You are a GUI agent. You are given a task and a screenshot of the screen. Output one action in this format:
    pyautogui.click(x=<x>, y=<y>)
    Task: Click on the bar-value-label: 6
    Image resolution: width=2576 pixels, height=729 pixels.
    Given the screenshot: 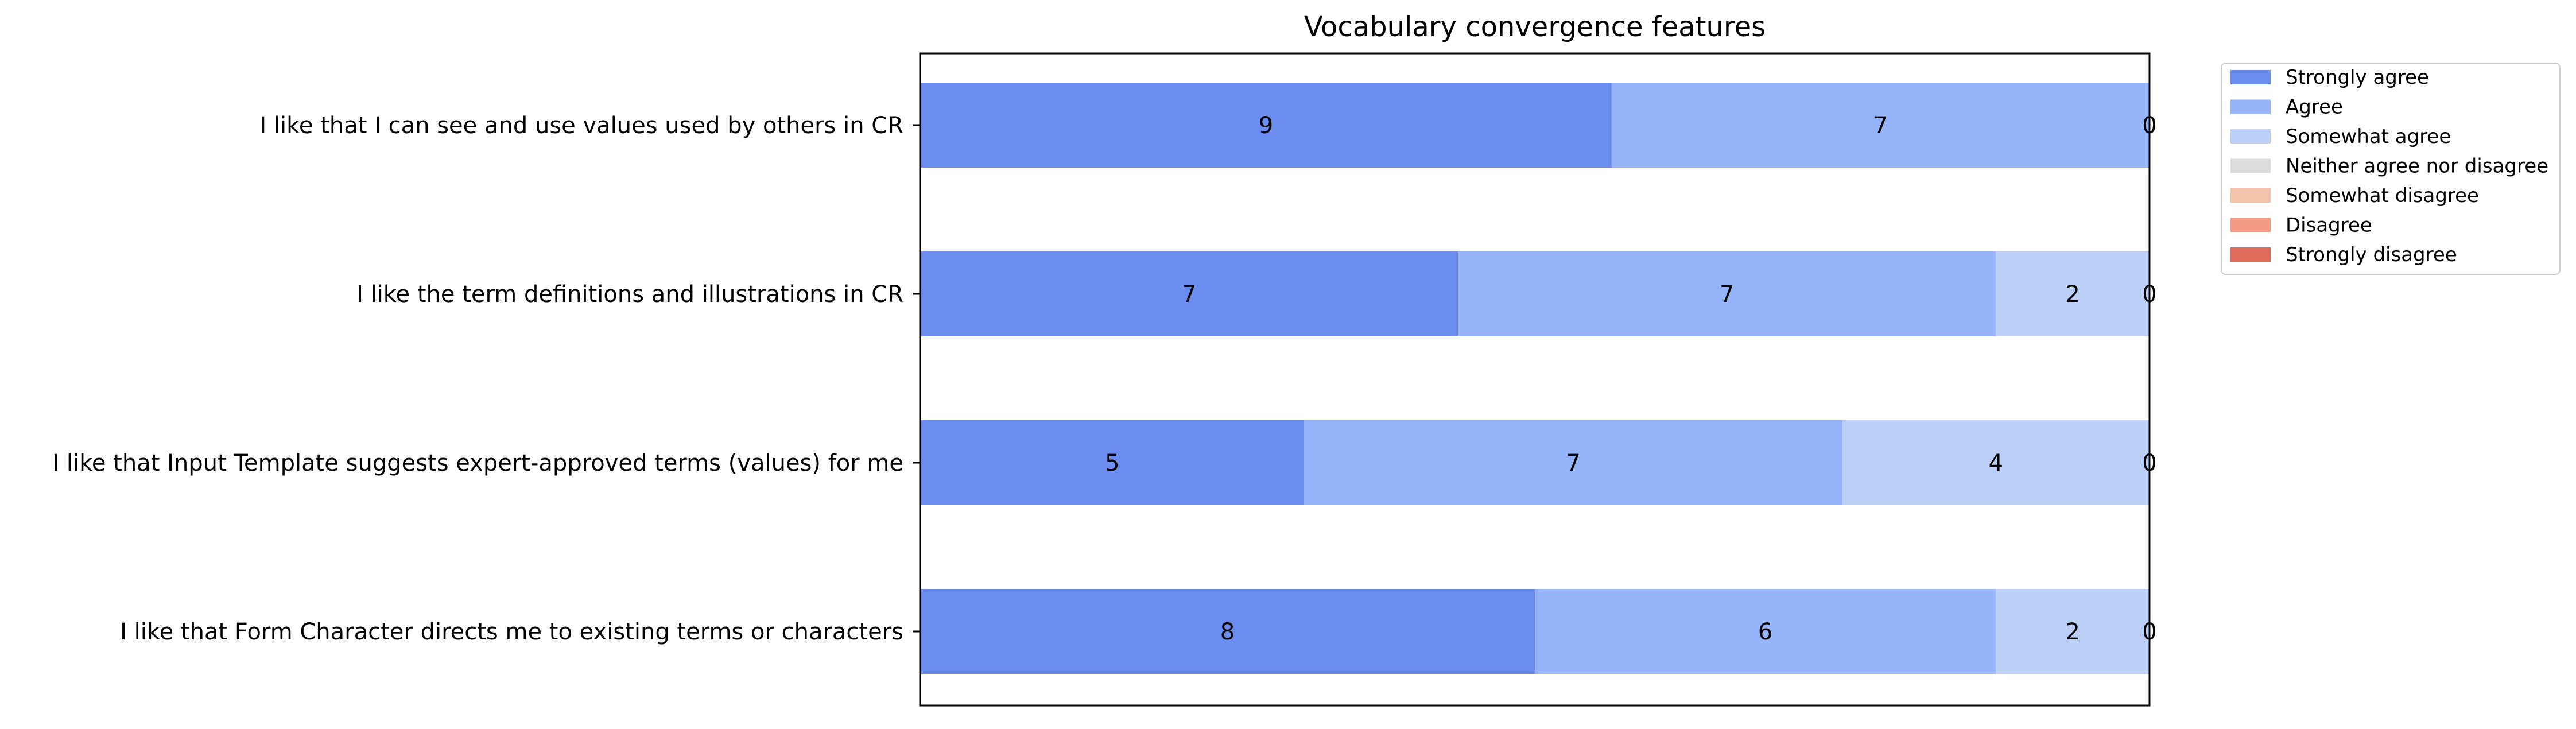 What is the action you would take?
    pyautogui.click(x=1765, y=632)
    